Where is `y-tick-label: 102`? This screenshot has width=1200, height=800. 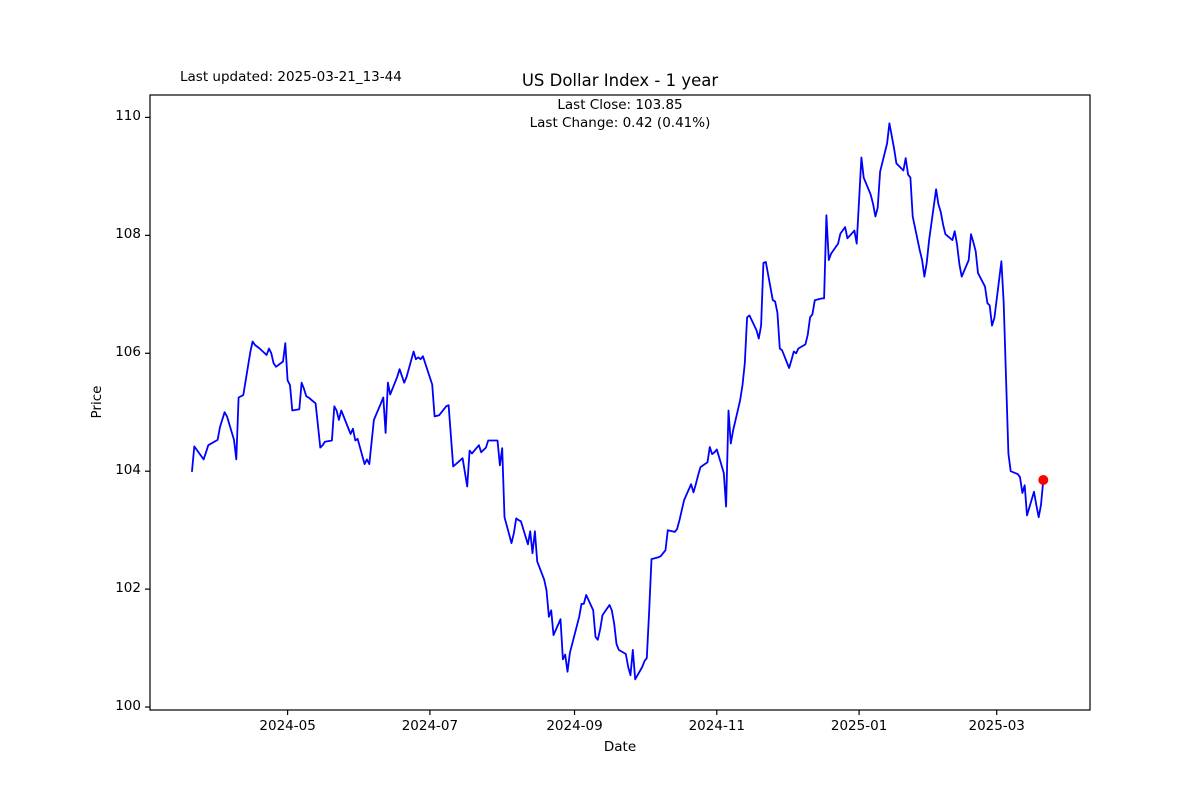 y-tick-label: 102 is located at coordinates (128, 588).